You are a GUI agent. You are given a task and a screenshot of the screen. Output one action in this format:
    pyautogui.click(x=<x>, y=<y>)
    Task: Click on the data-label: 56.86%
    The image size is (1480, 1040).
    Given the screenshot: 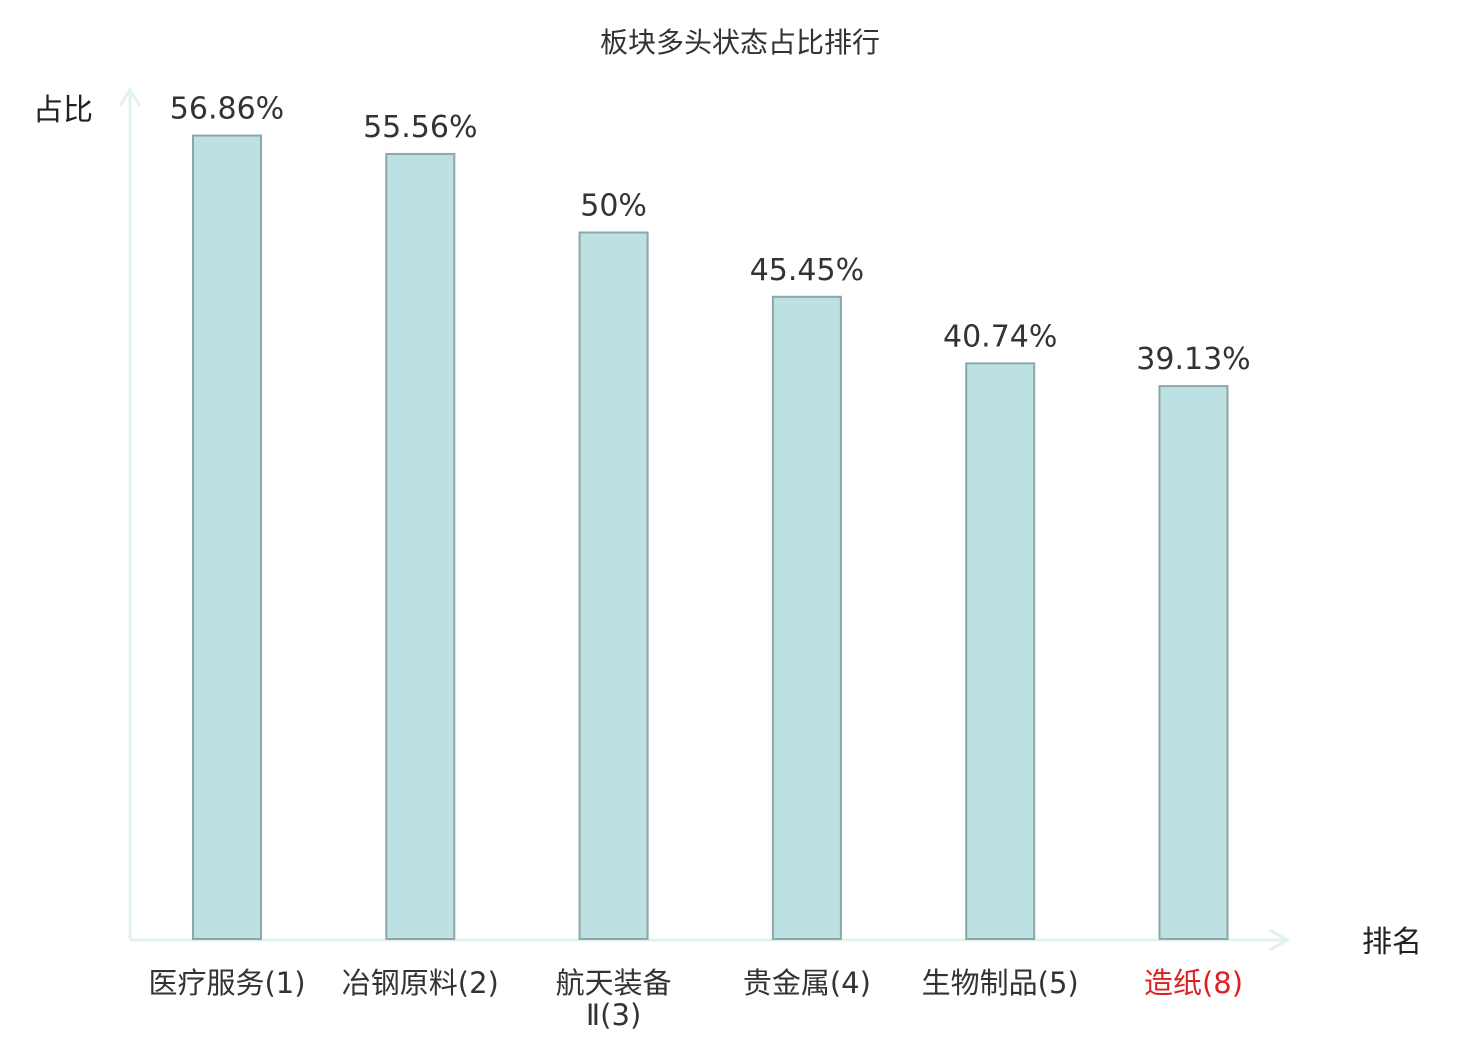 What is the action you would take?
    pyautogui.click(x=227, y=109)
    